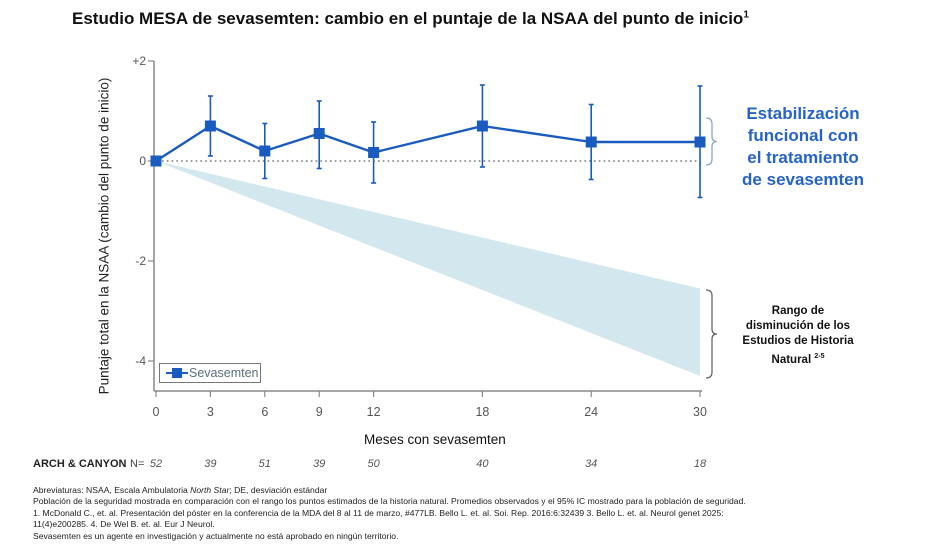  Describe the element at coordinates (591, 464) in the screenshot. I see `n-at-risk-value: 34` at that location.